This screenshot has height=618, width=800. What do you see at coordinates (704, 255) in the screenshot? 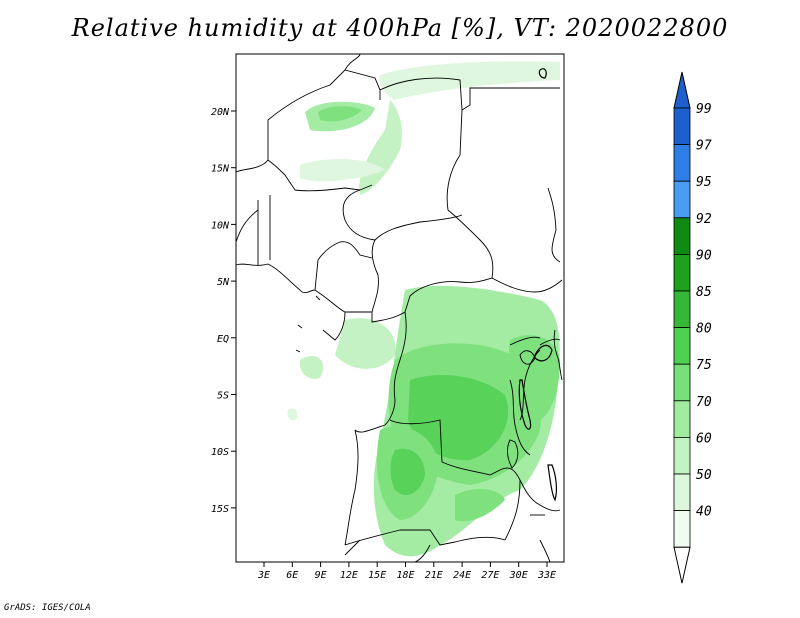
I see `colorbar-level-label: 90` at bounding box center [704, 255].